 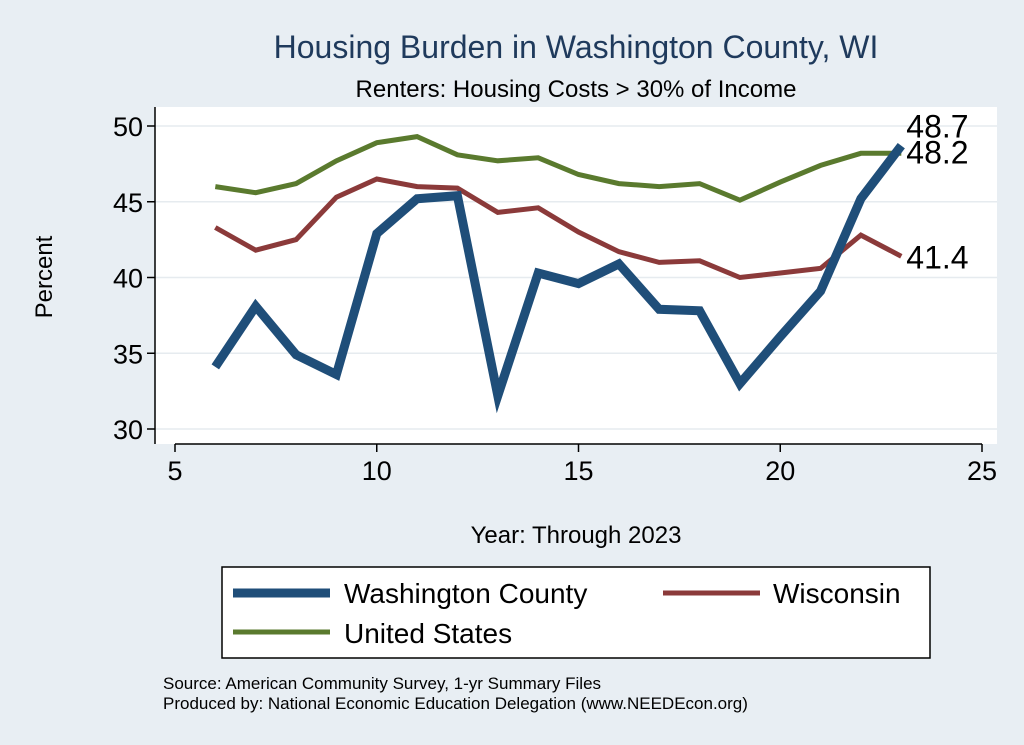 I want to click on x-tick-label-25: 25, so click(x=982, y=471).